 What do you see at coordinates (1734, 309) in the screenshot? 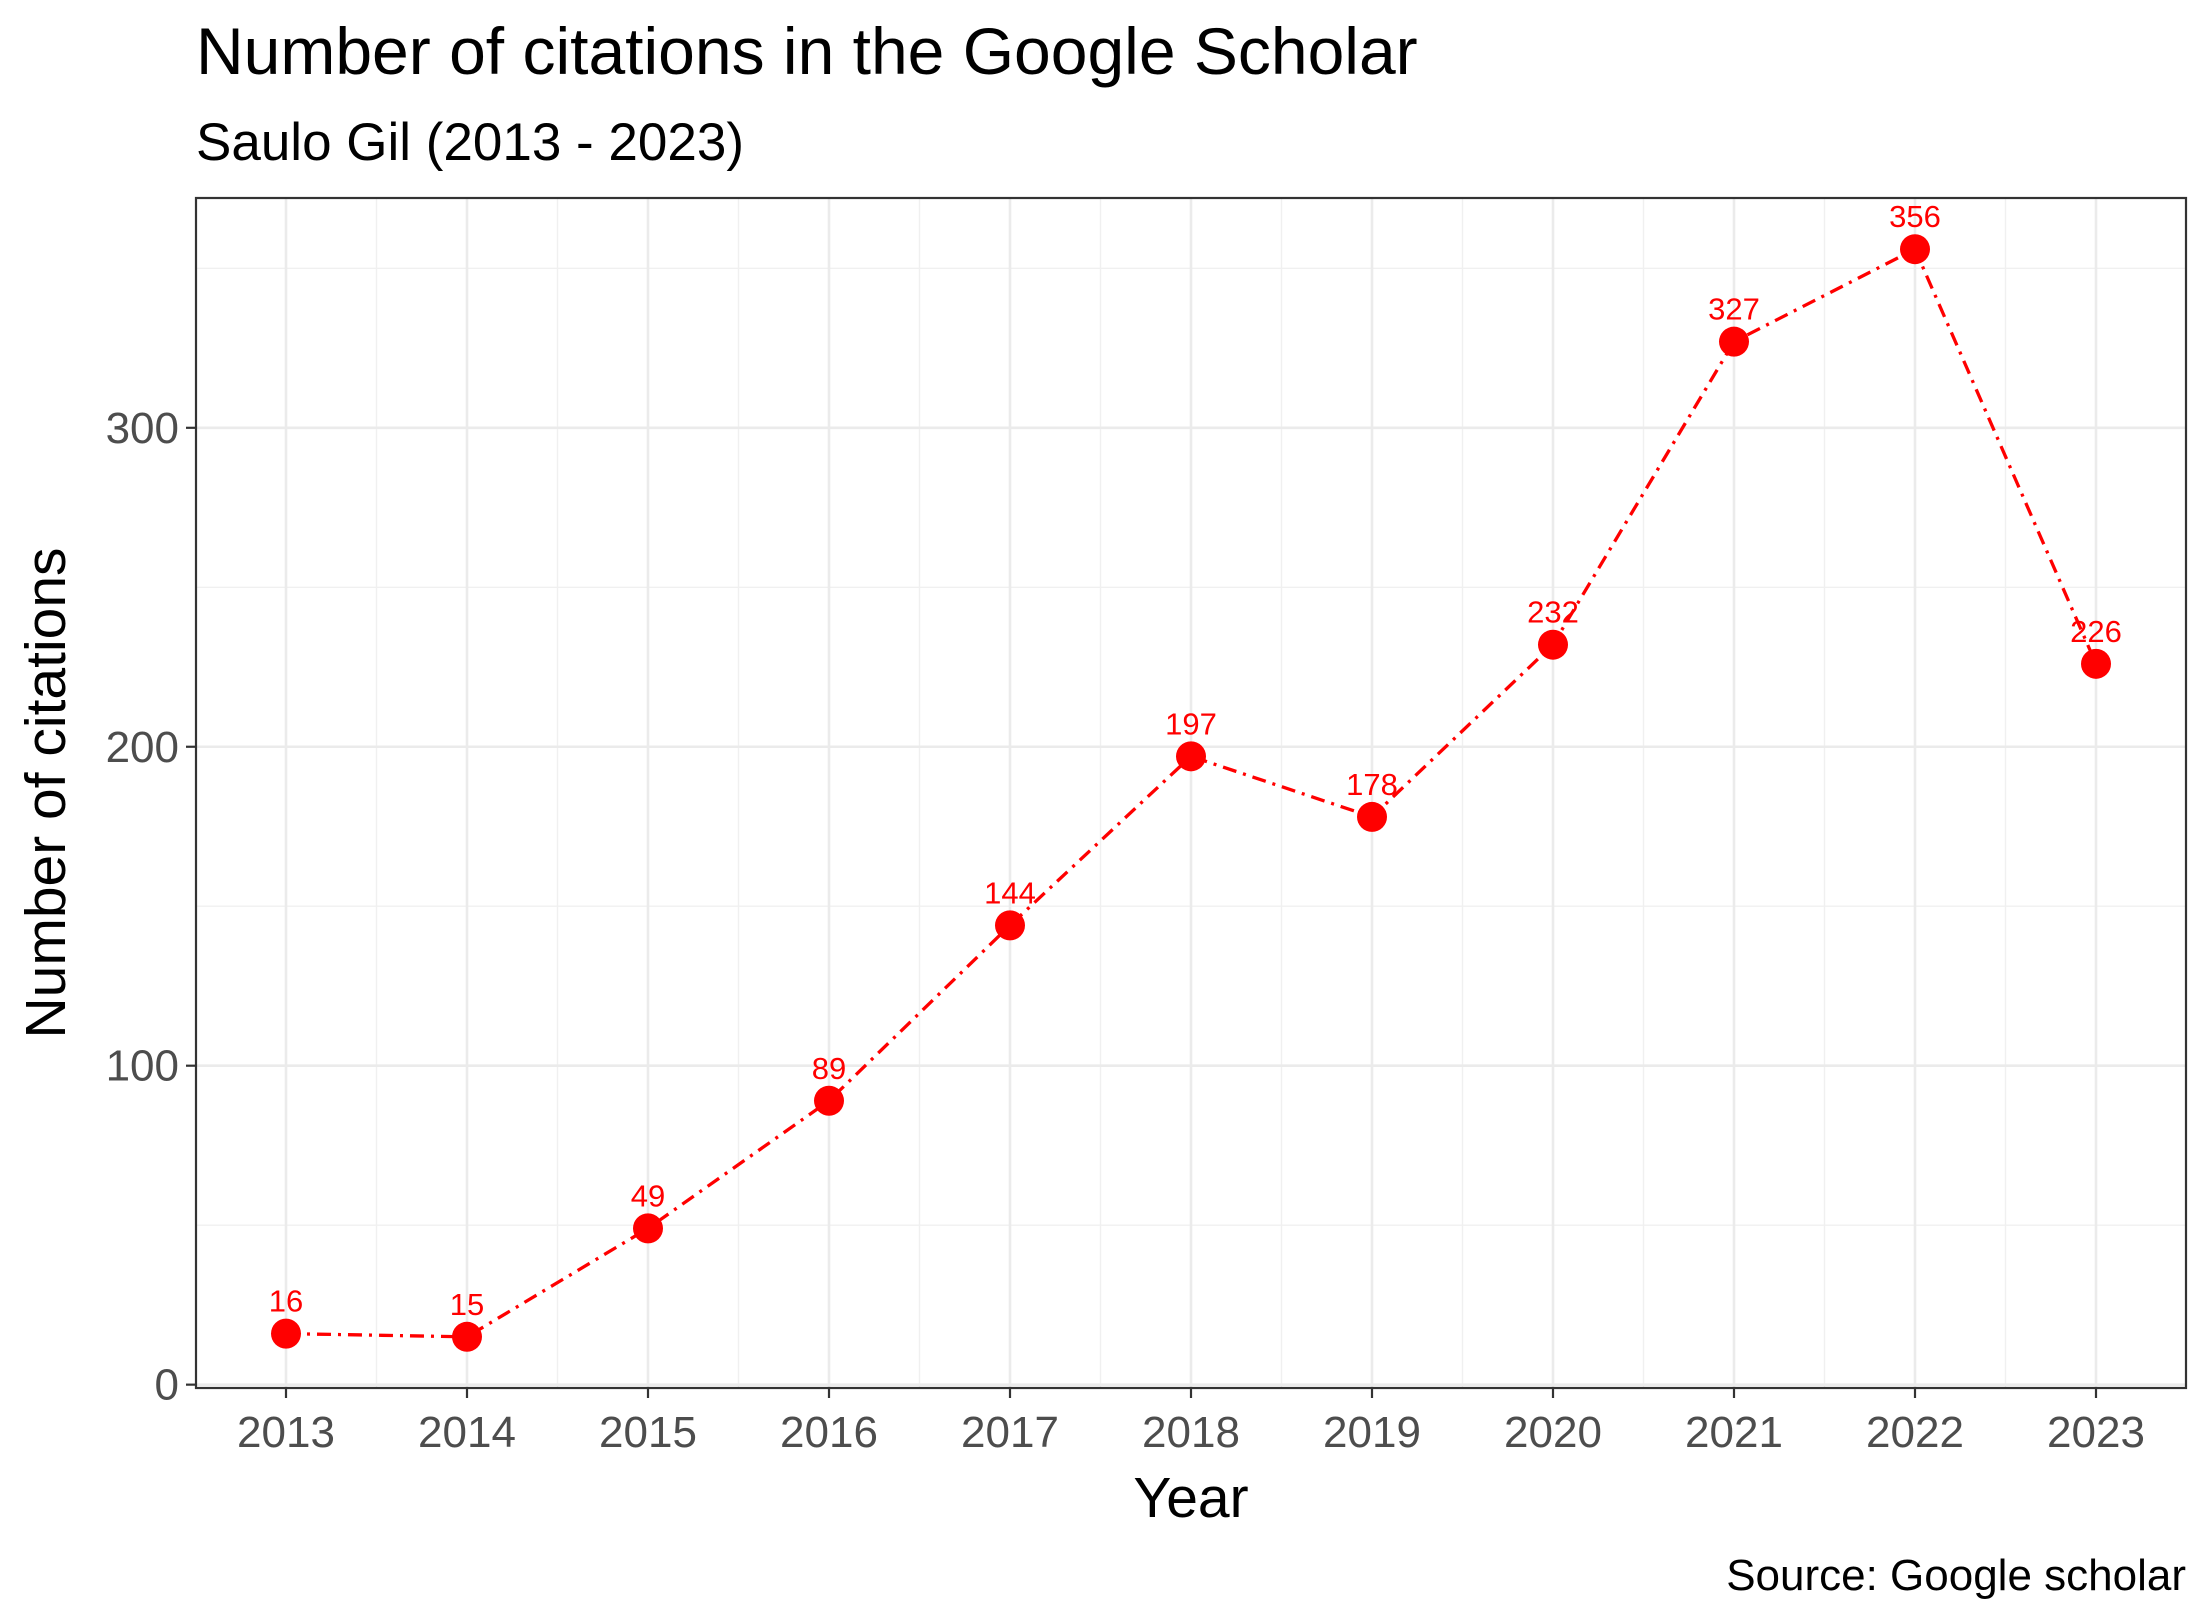
I see `data-label: 327` at bounding box center [1734, 309].